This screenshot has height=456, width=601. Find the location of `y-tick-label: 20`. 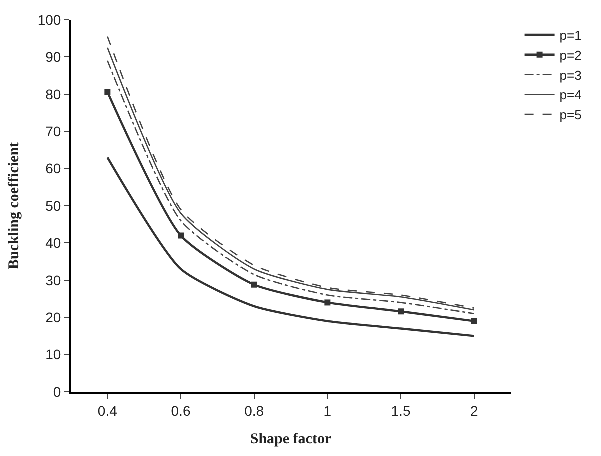

y-tick-label: 20 is located at coordinates (54, 318).